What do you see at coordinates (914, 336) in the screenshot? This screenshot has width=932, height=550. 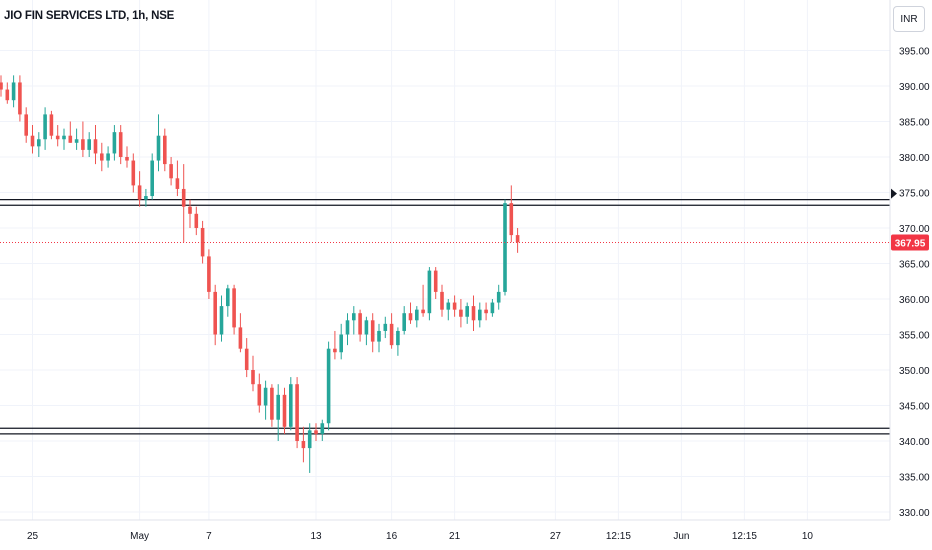 I see `y-tick-label: 355.00` at bounding box center [914, 336].